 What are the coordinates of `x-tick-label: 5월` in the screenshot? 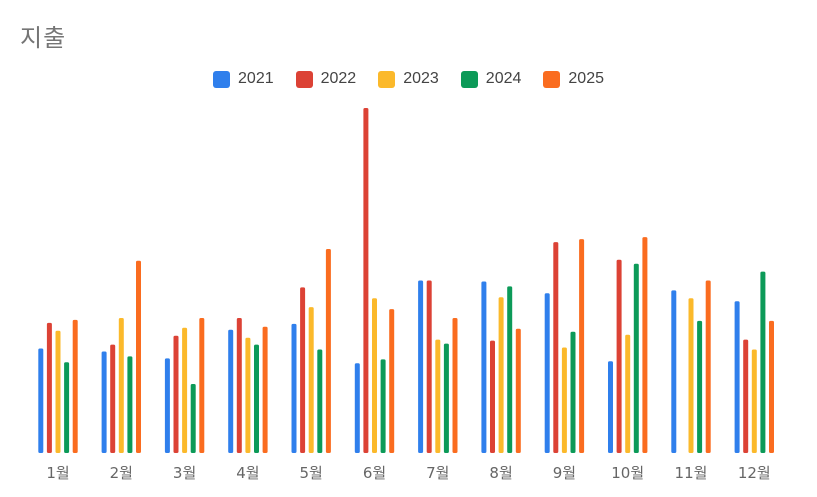 It's located at (311, 473).